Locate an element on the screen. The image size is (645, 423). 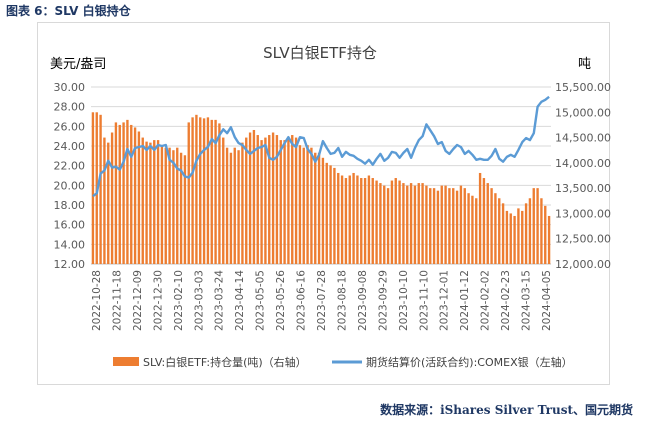
x-tick-label: 2023-06-16 is located at coordinates (302, 300).